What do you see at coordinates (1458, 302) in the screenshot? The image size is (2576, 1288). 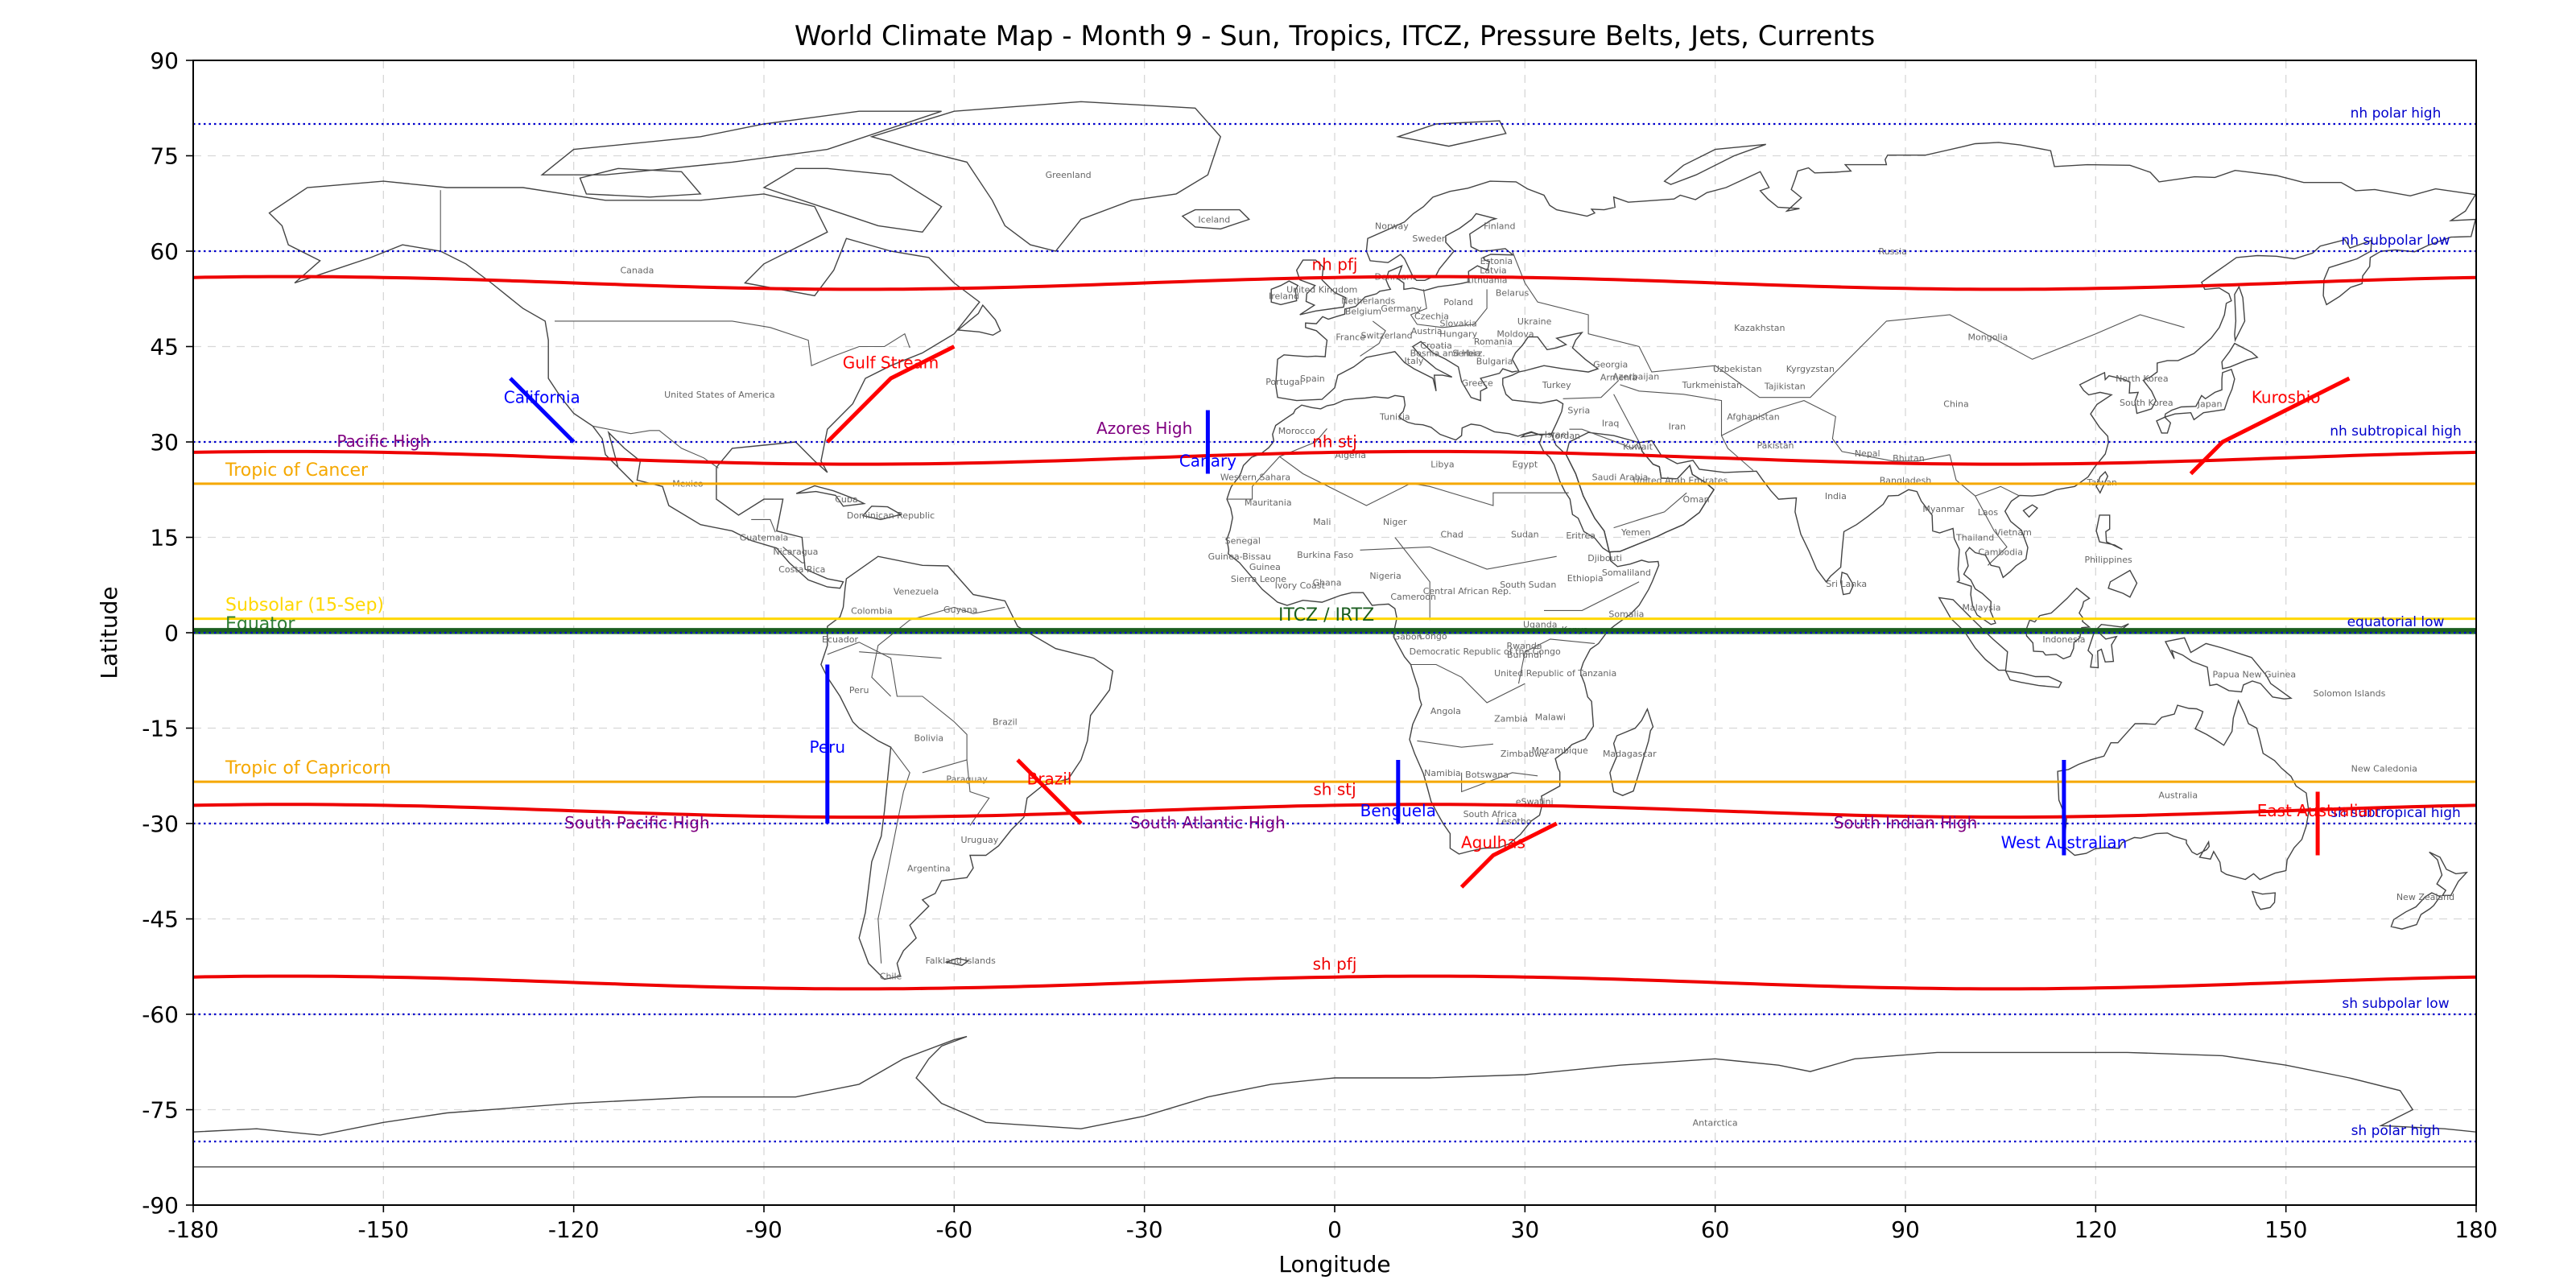 I see `country-label-poland: Poland` at bounding box center [1458, 302].